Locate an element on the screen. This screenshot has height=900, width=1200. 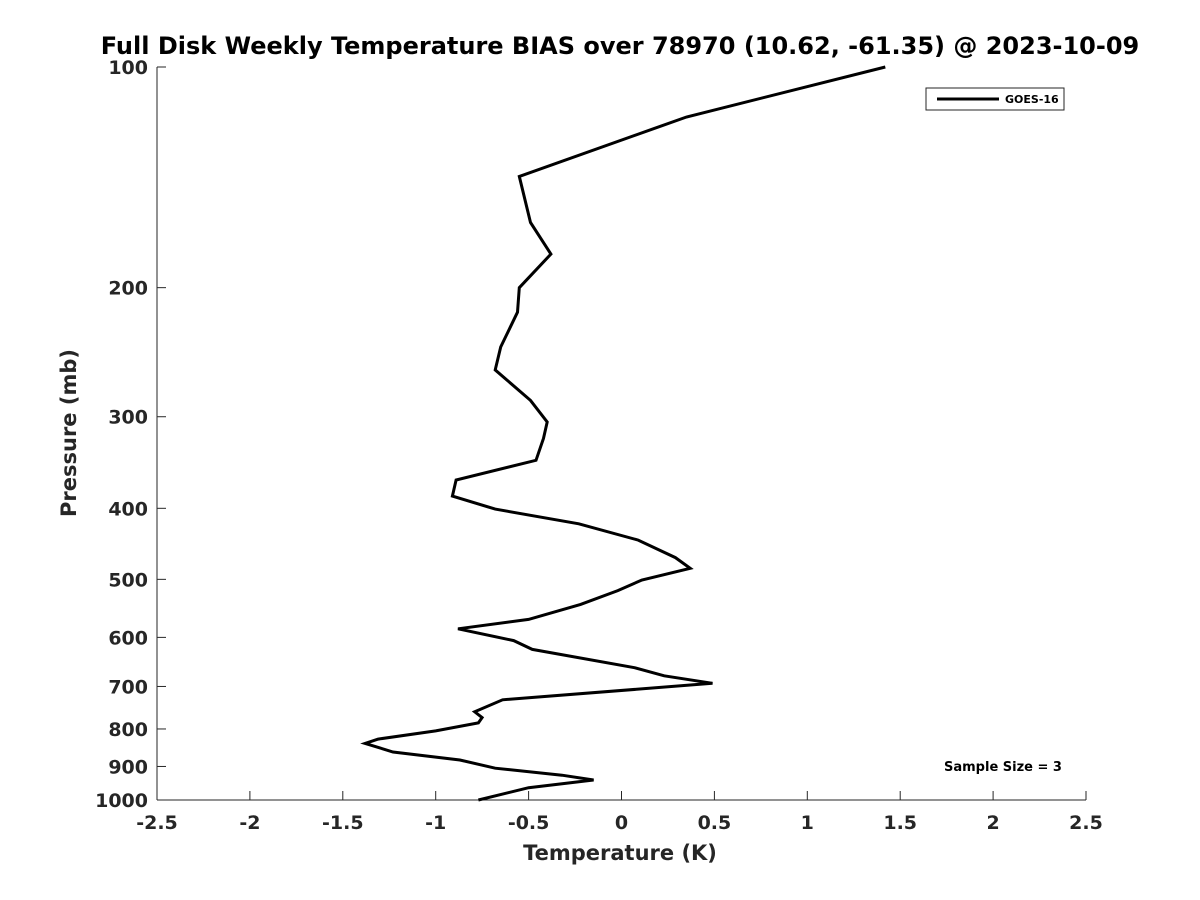
x-tick-label: 0 is located at coordinates (621, 823).